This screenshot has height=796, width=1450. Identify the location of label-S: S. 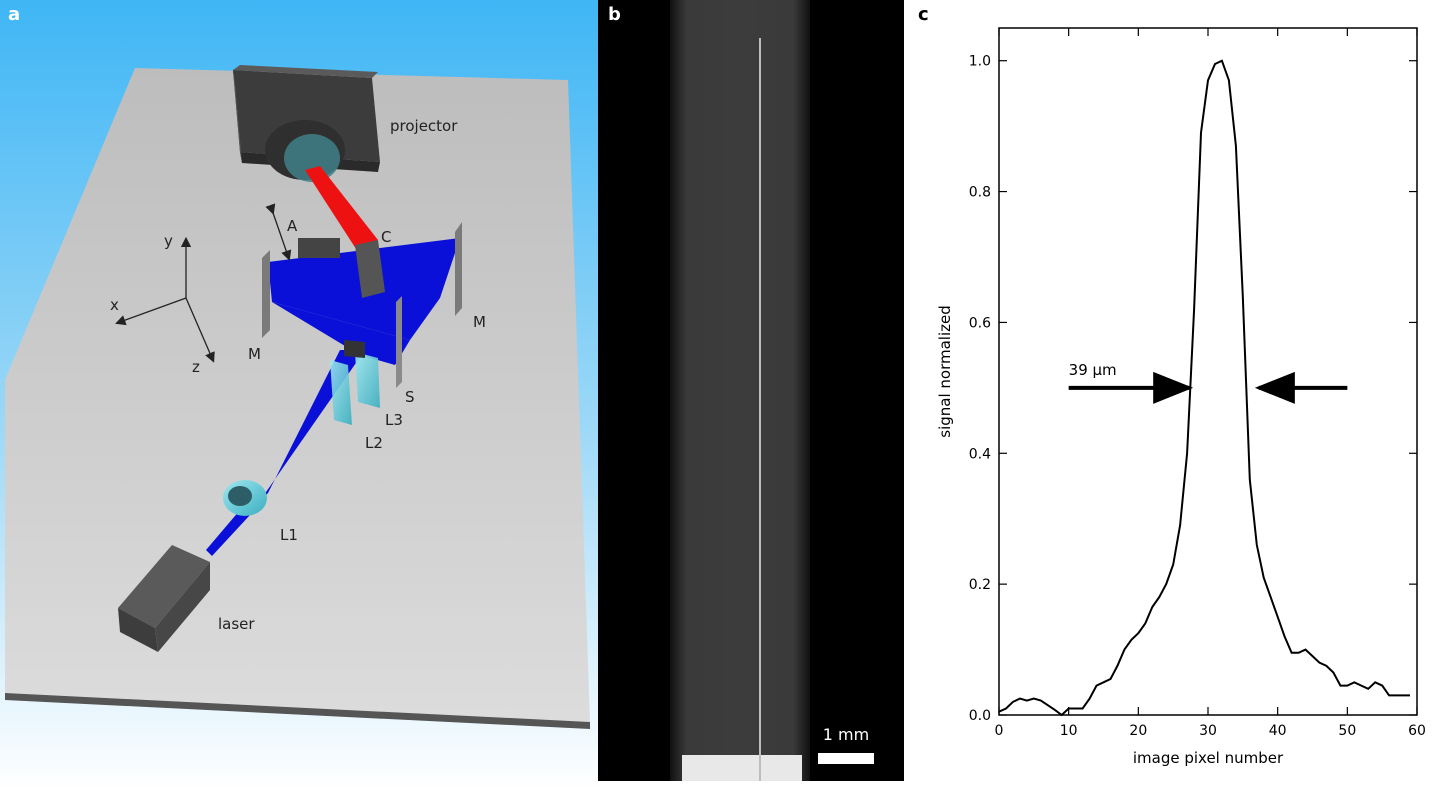
(410, 397).